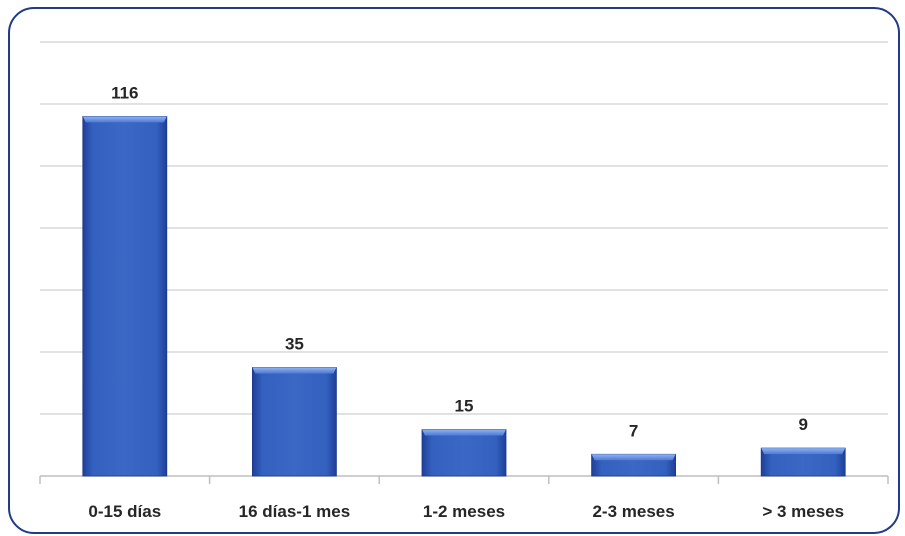 Image resolution: width=905 pixels, height=536 pixels. Describe the element at coordinates (124, 511) in the screenshot. I see `category-label-1: 0-15 días` at that location.